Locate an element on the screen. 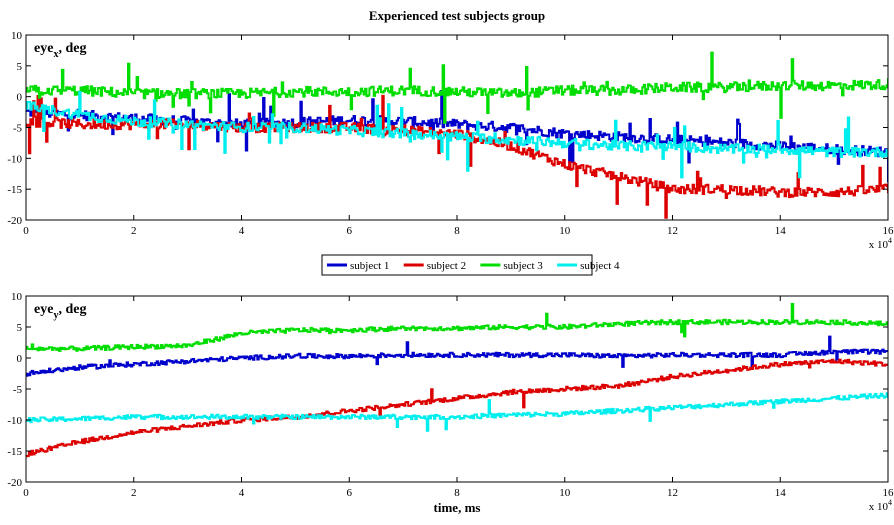 The image size is (894, 525). x-axis-label: time, ms is located at coordinates (457, 507).